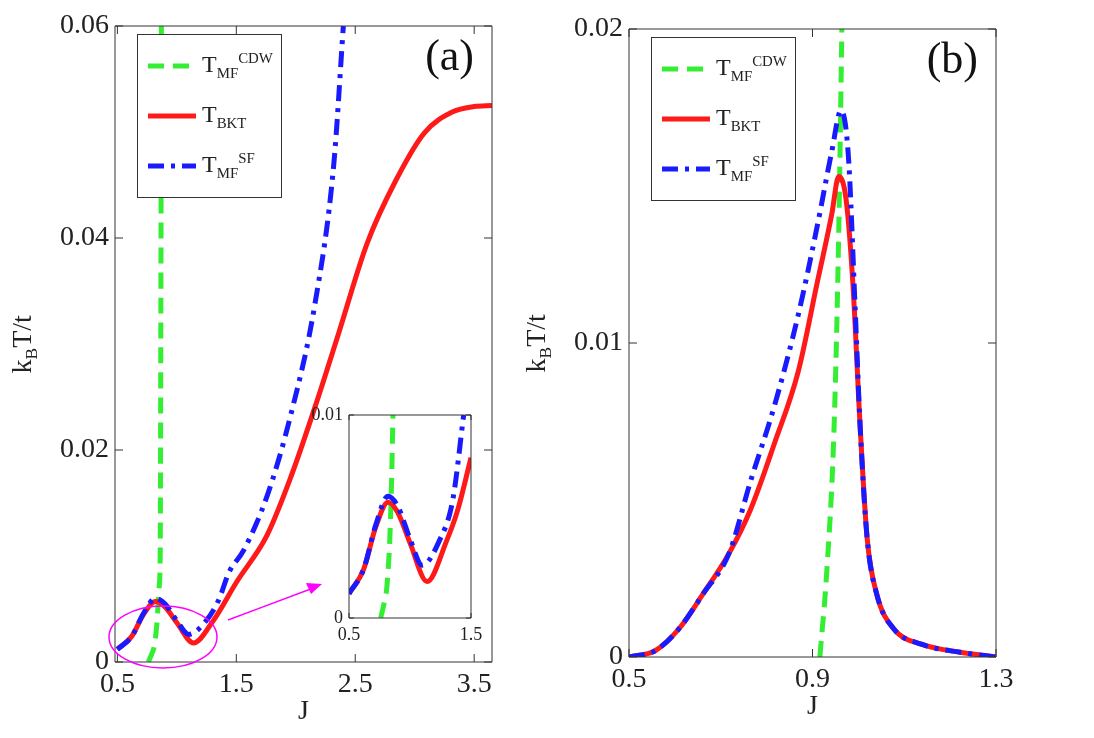  What do you see at coordinates (996, 678) in the screenshot?
I see `x-tick-label: 1.3` at bounding box center [996, 678].